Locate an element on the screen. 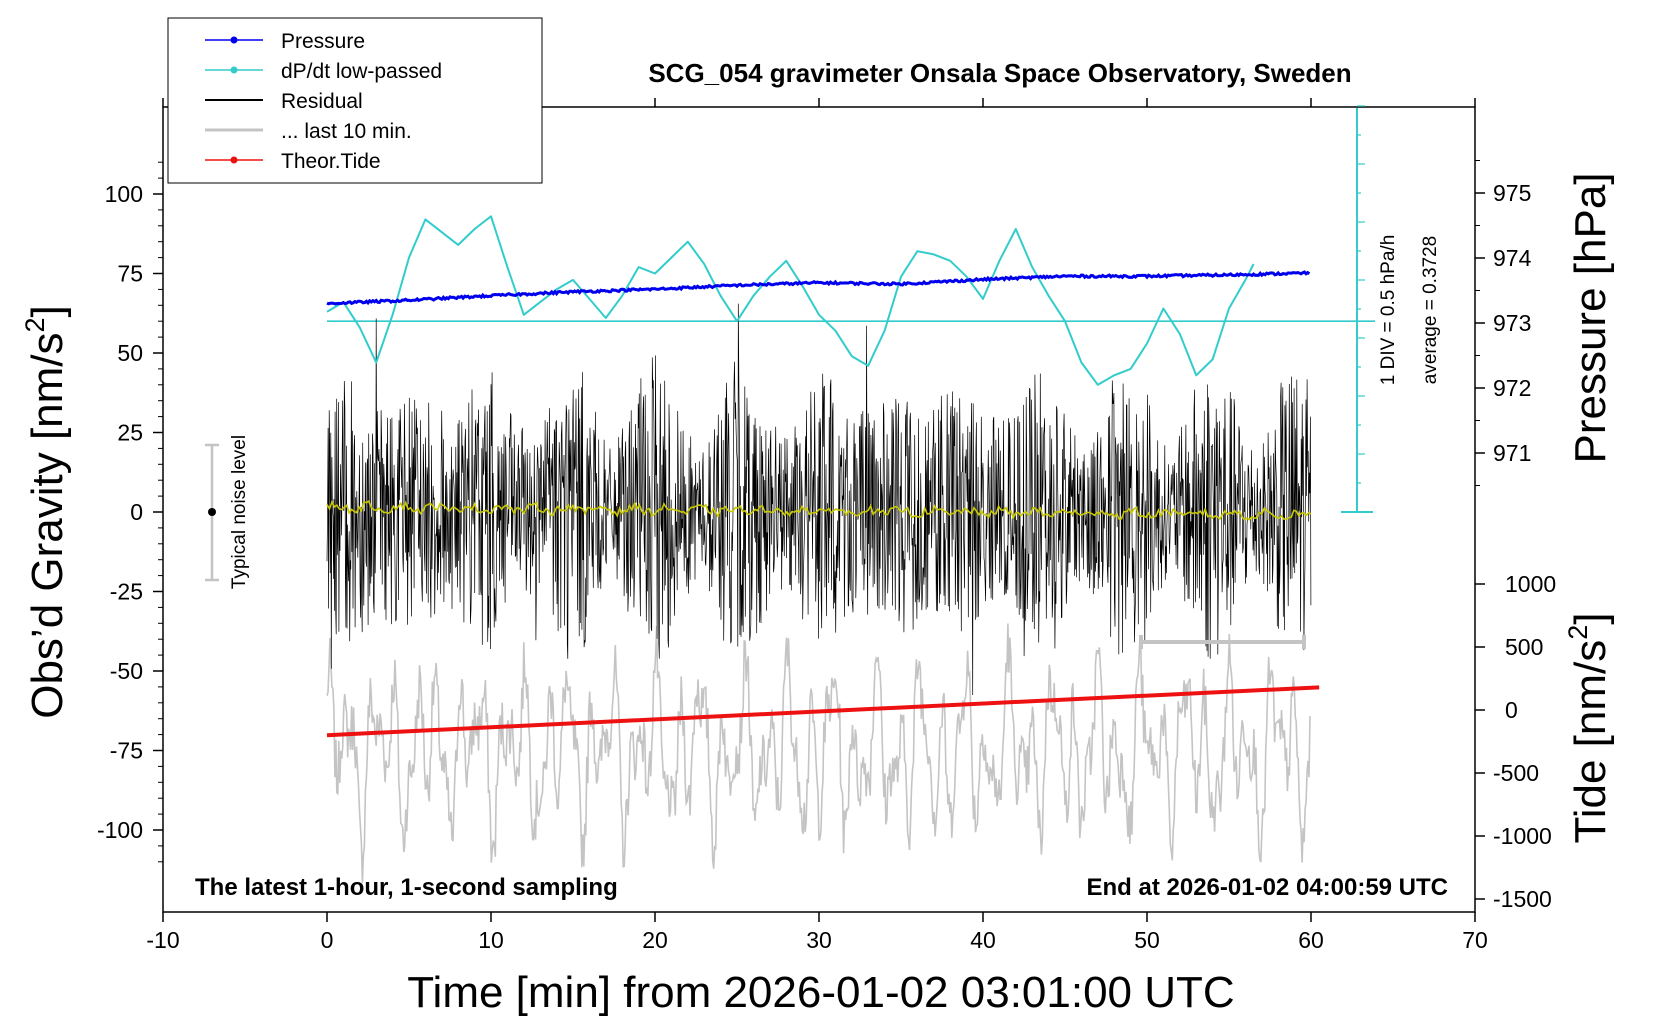  y-axis-left-title-close: ] is located at coordinates (47, 311).